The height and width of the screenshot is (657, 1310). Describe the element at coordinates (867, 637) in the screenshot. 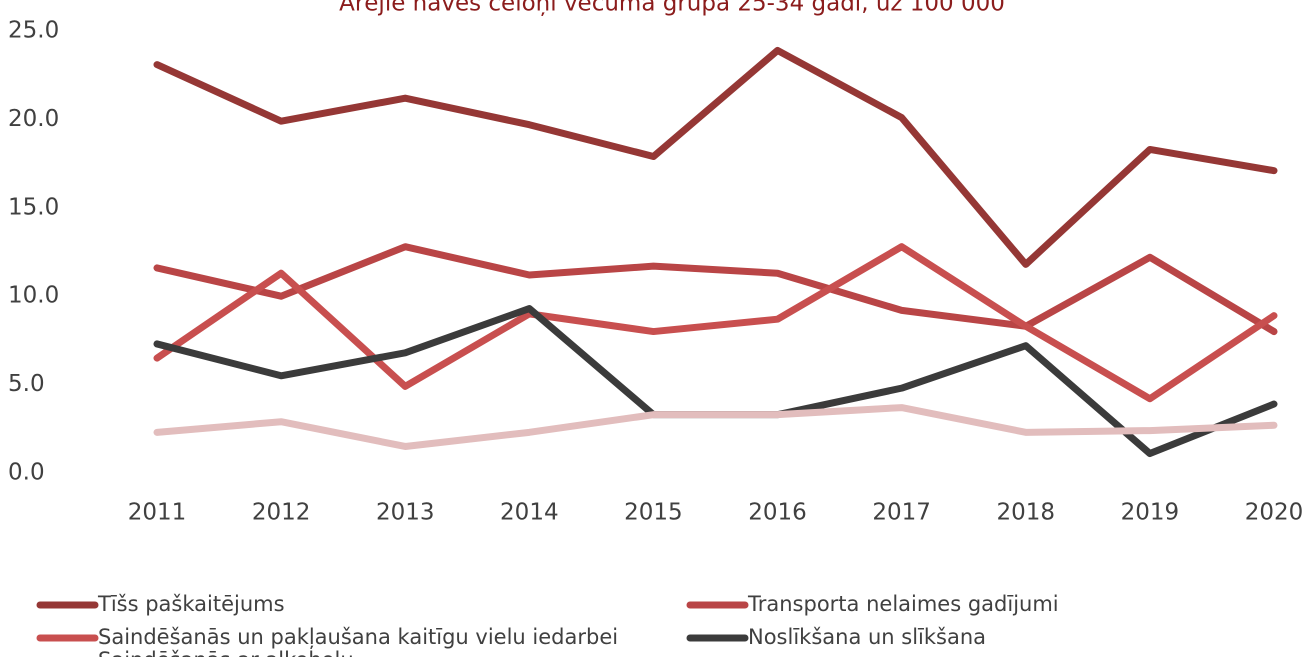

I see `legend-label: Noslīkšana un slīkšana` at that location.